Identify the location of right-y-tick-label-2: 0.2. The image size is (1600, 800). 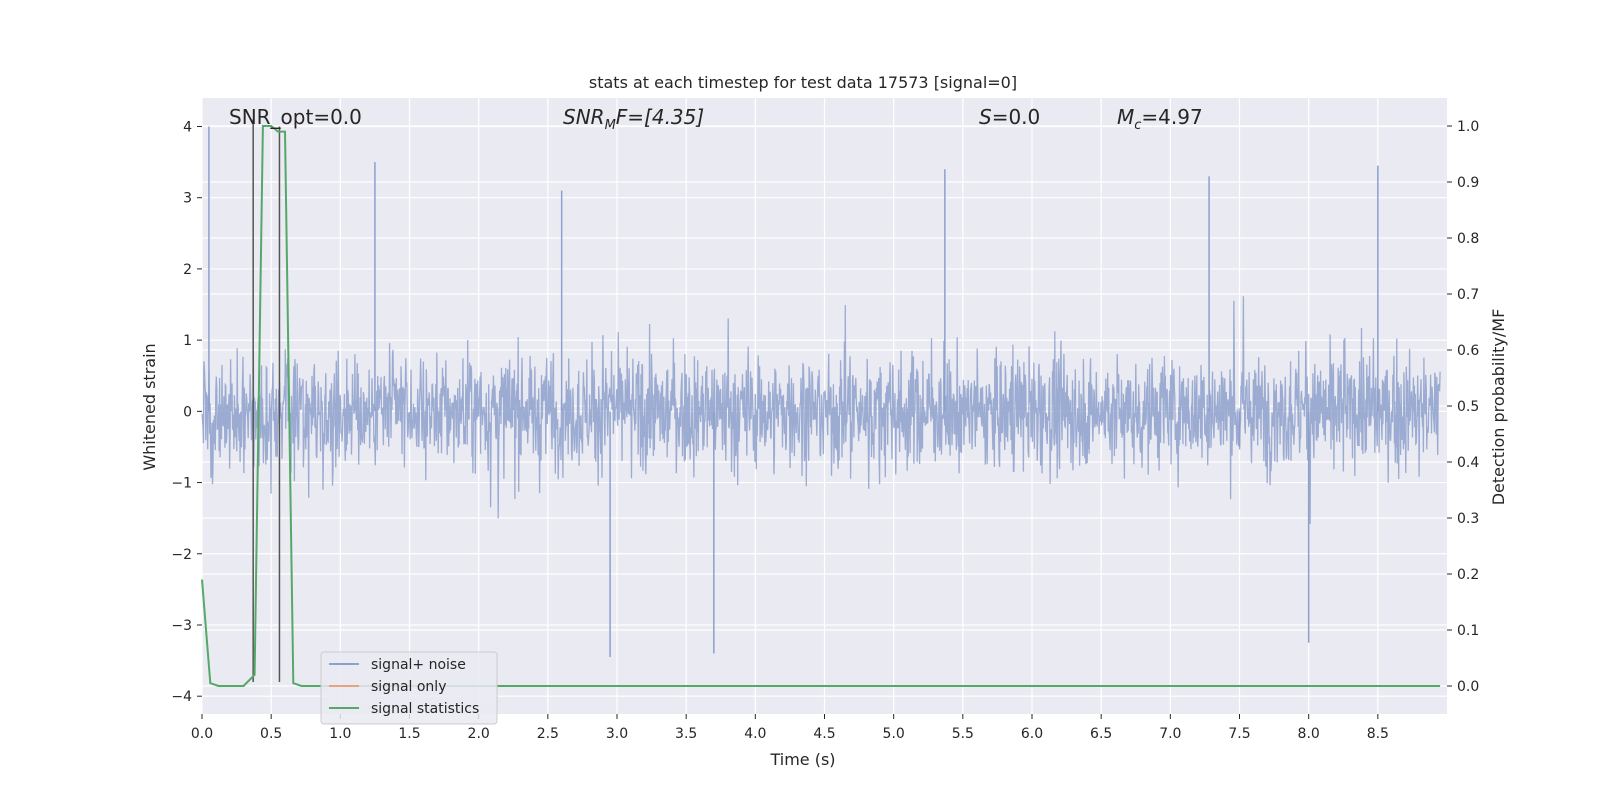
(1468, 575).